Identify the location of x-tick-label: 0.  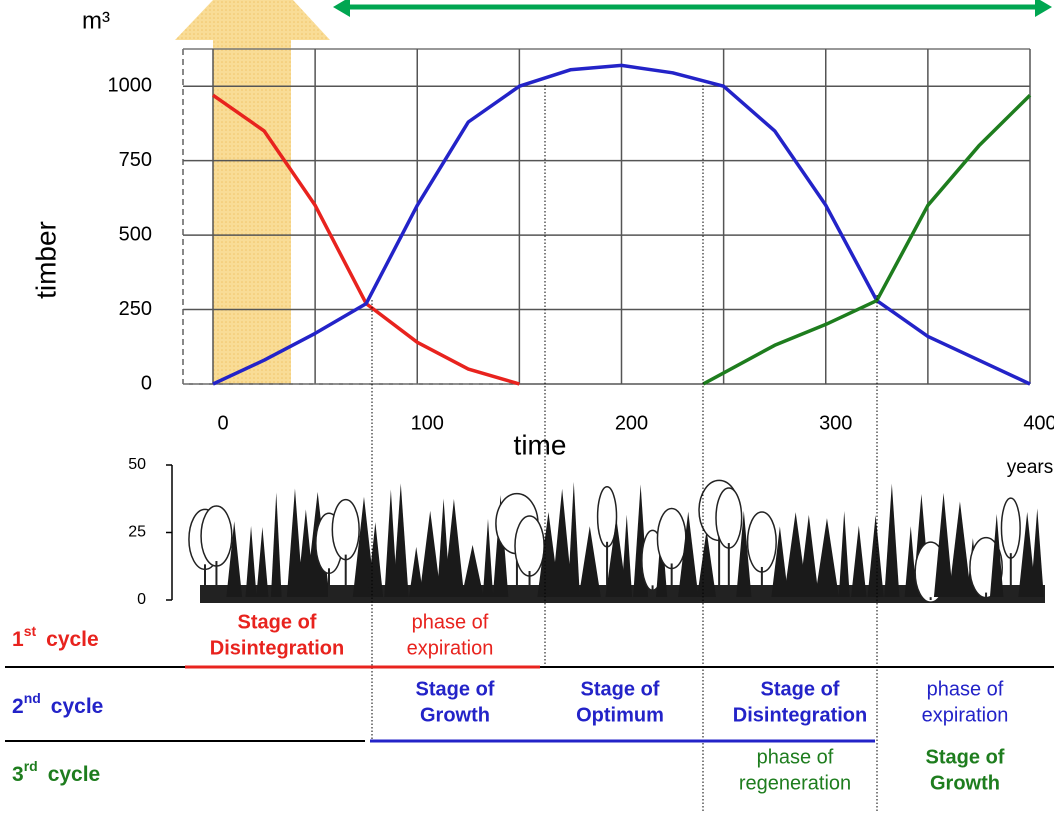
(222, 423).